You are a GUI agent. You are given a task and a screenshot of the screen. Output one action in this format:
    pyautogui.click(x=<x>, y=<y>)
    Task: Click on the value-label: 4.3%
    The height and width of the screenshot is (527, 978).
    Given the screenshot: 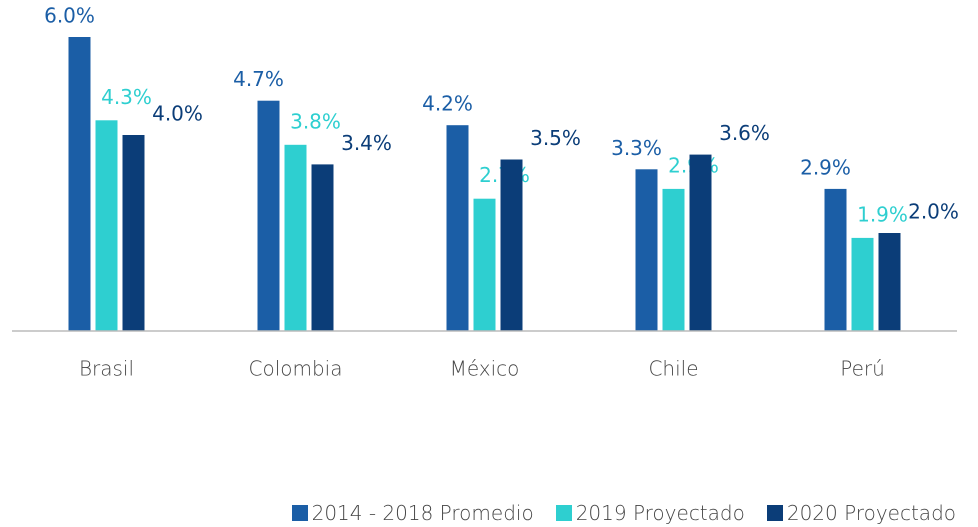 What is the action you would take?
    pyautogui.click(x=126, y=97)
    